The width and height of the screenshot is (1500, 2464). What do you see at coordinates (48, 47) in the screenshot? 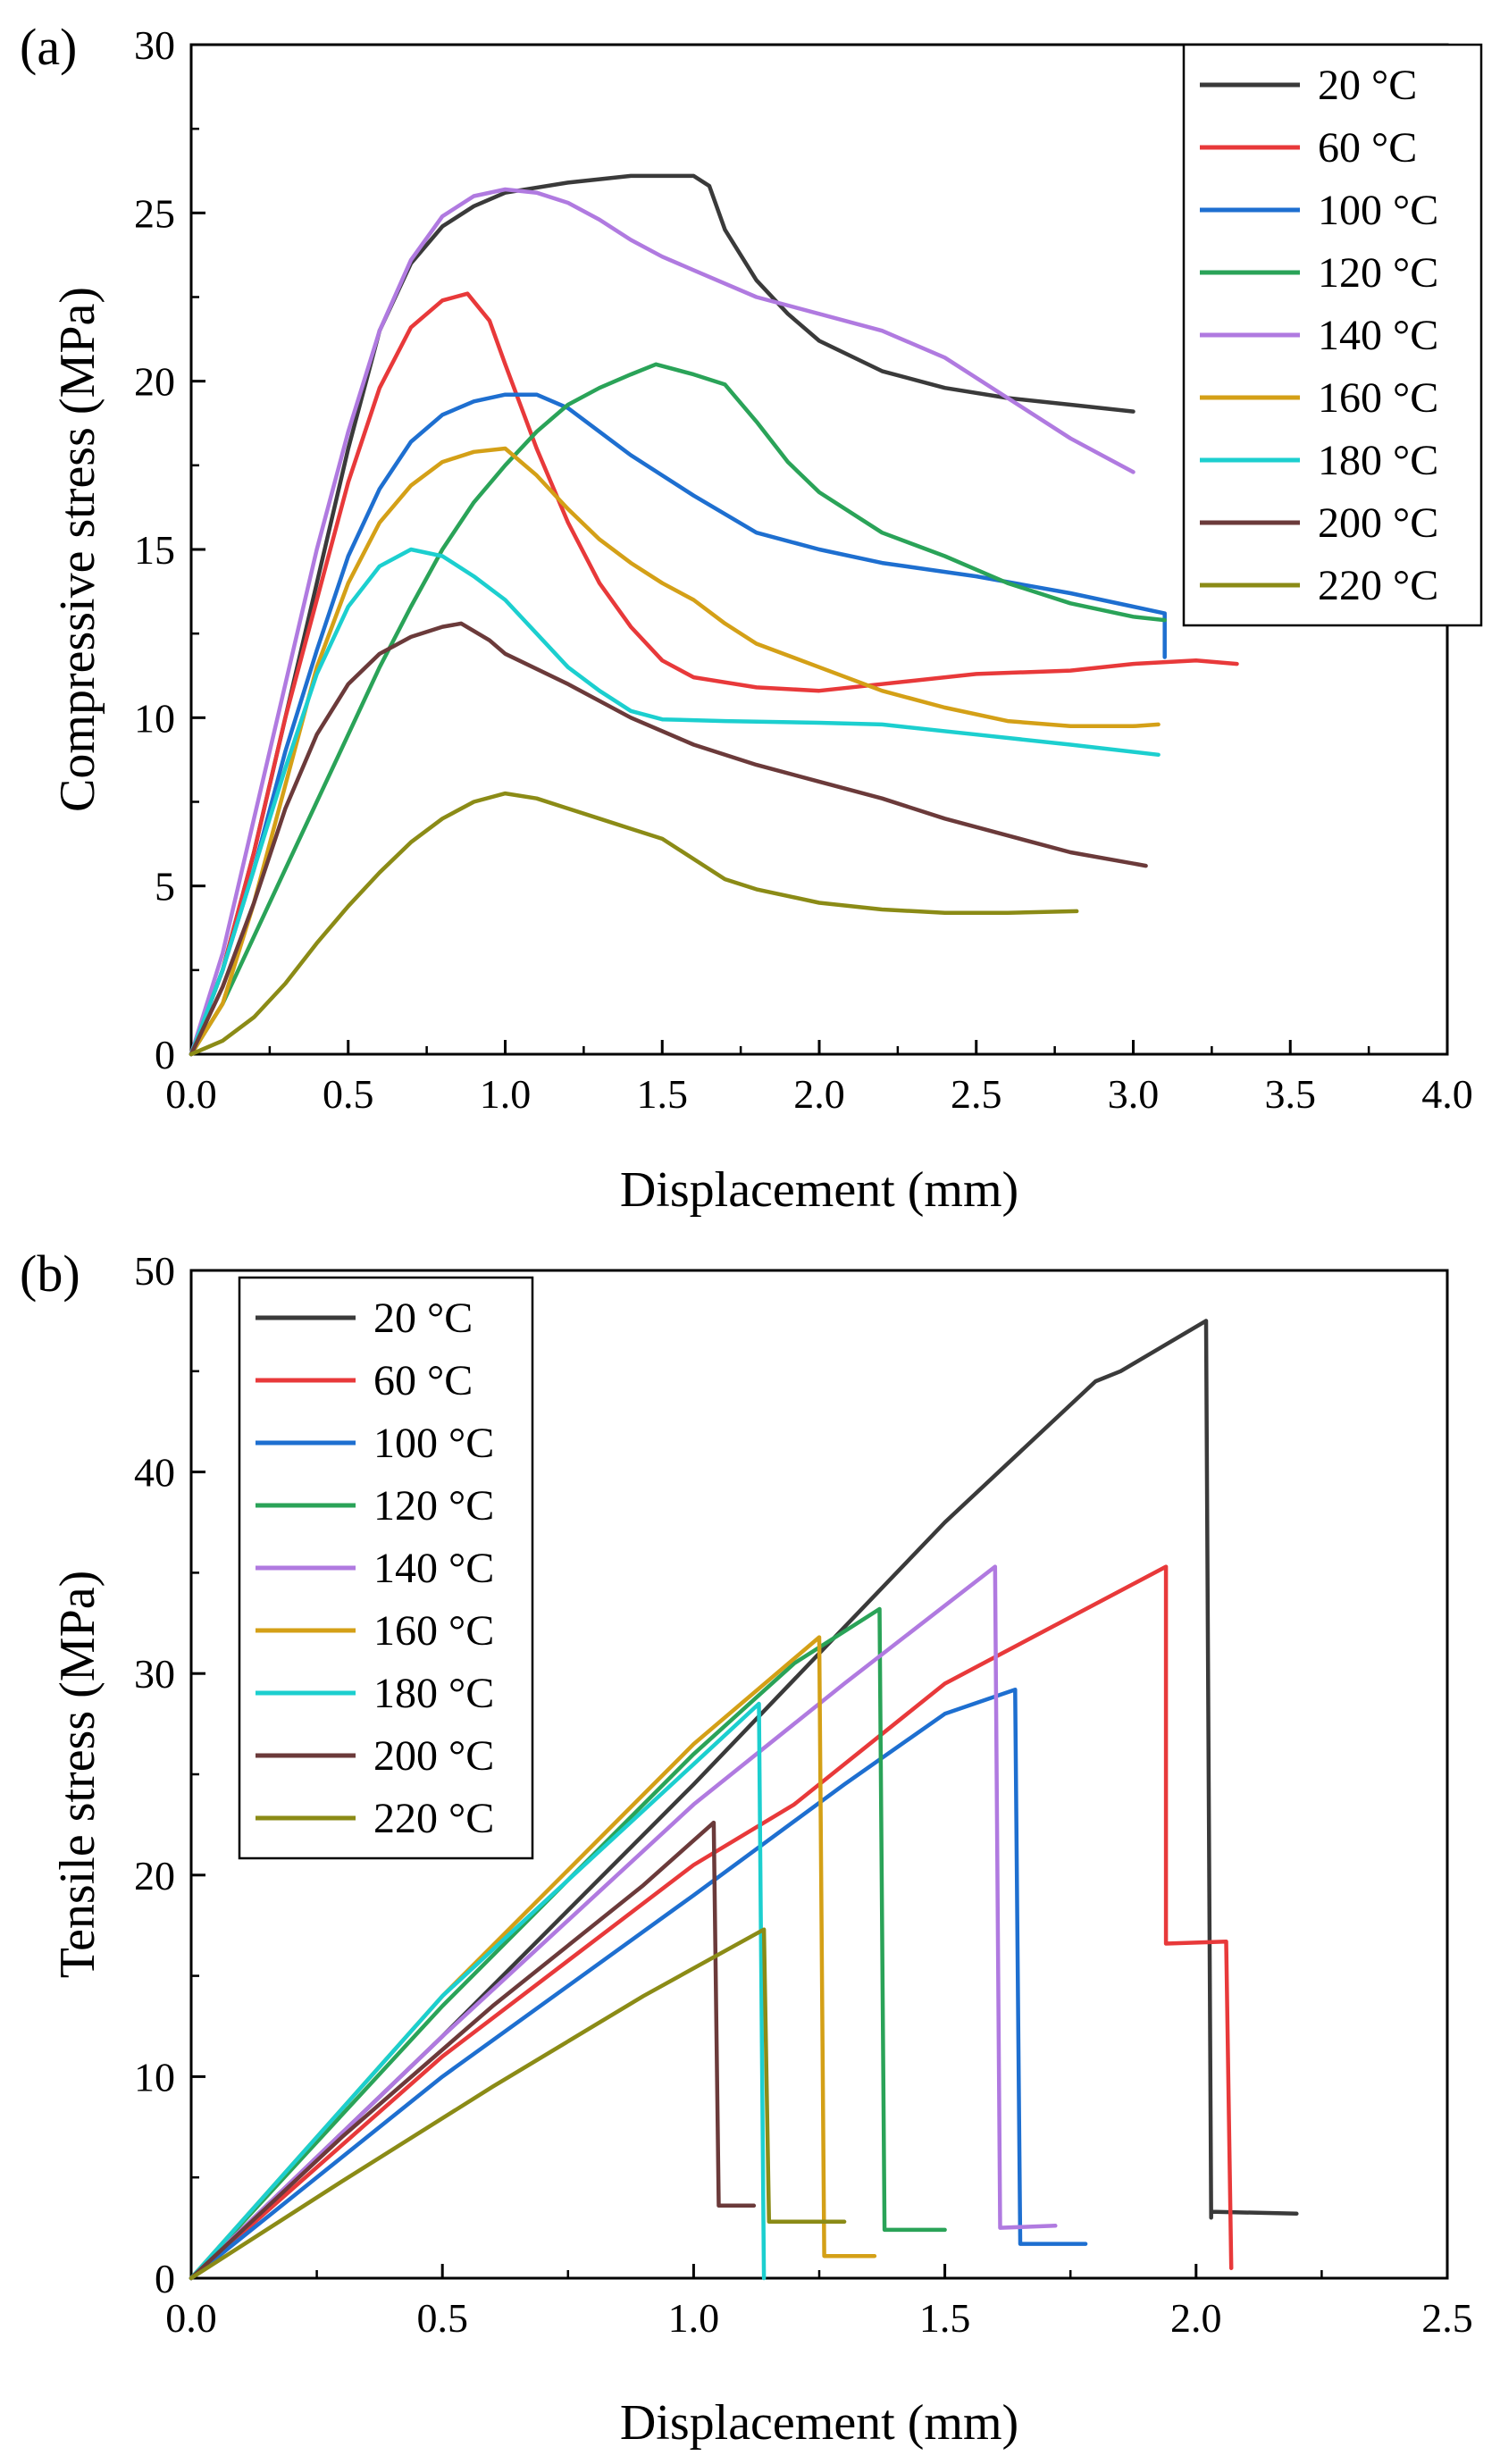
I see `panel-label: (a)` at bounding box center [48, 47].